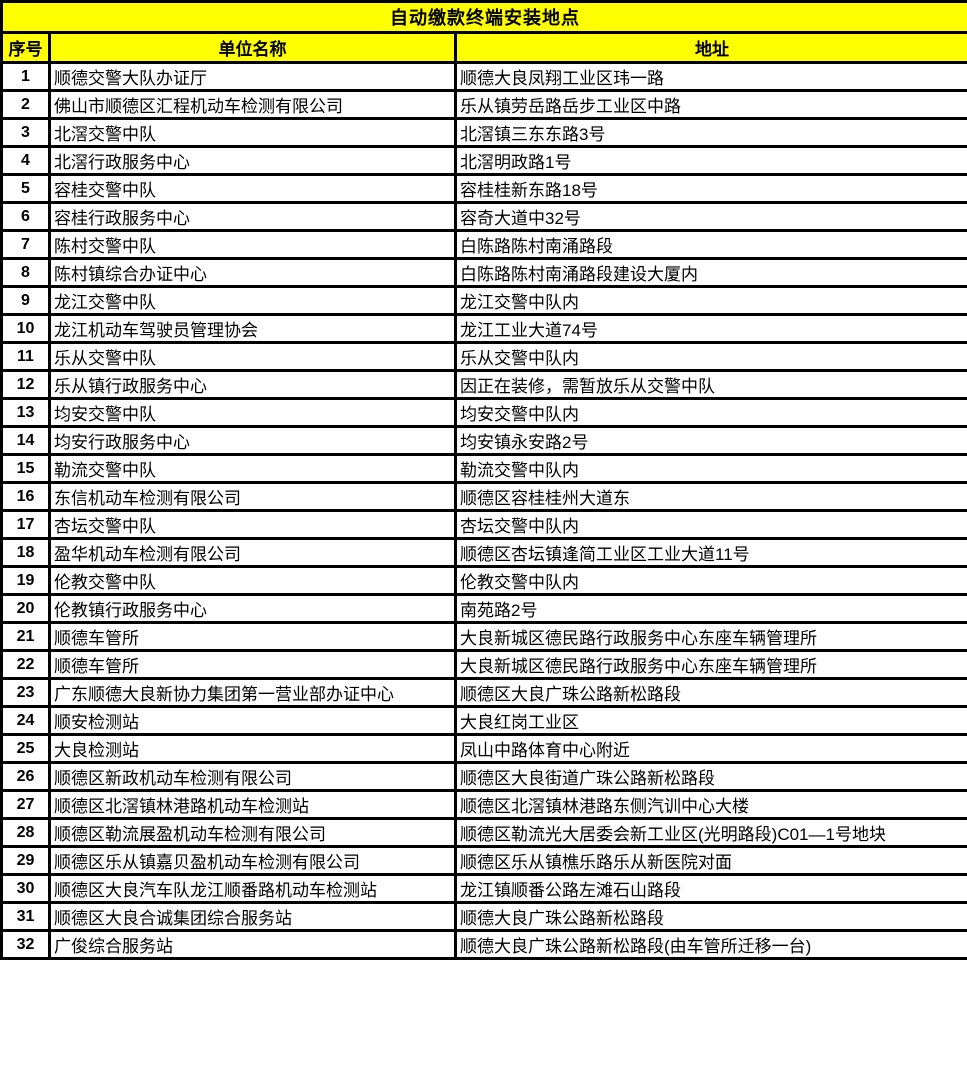 The image size is (967, 1089). Describe the element at coordinates (710, 384) in the screenshot. I see `address-cell: 因正在装修，需暂放乐从交警中队` at that location.